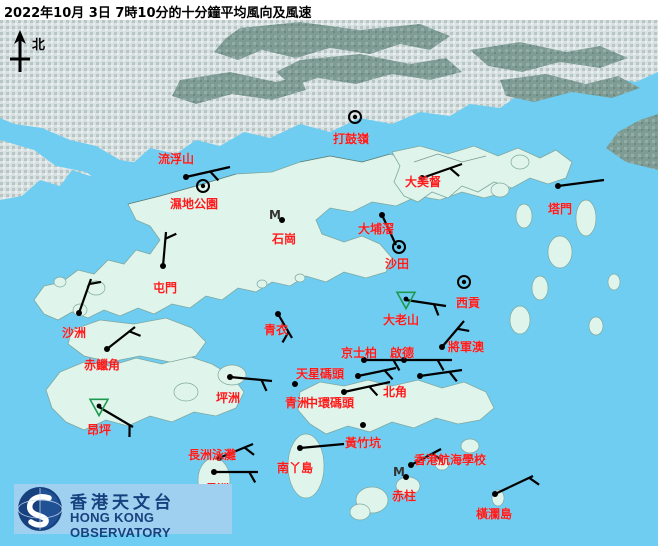 The height and width of the screenshot is (546, 658). I want to click on wind-barb-ngong-ping, so click(116, 422).